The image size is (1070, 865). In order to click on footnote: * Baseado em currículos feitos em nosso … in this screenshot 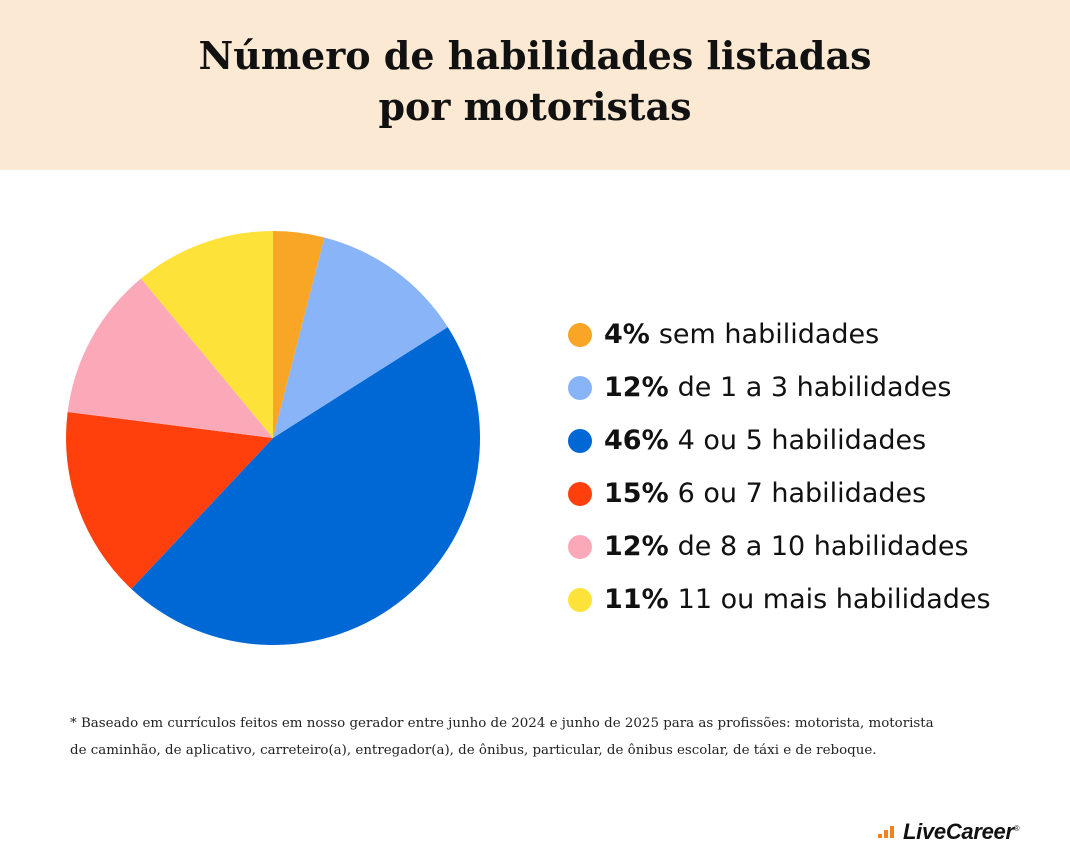, I will do `click(545, 737)`.